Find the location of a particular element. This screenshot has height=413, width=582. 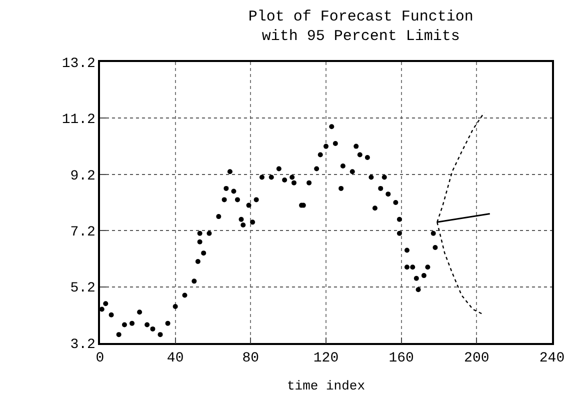

x-tick-label: 160 is located at coordinates (401, 358).